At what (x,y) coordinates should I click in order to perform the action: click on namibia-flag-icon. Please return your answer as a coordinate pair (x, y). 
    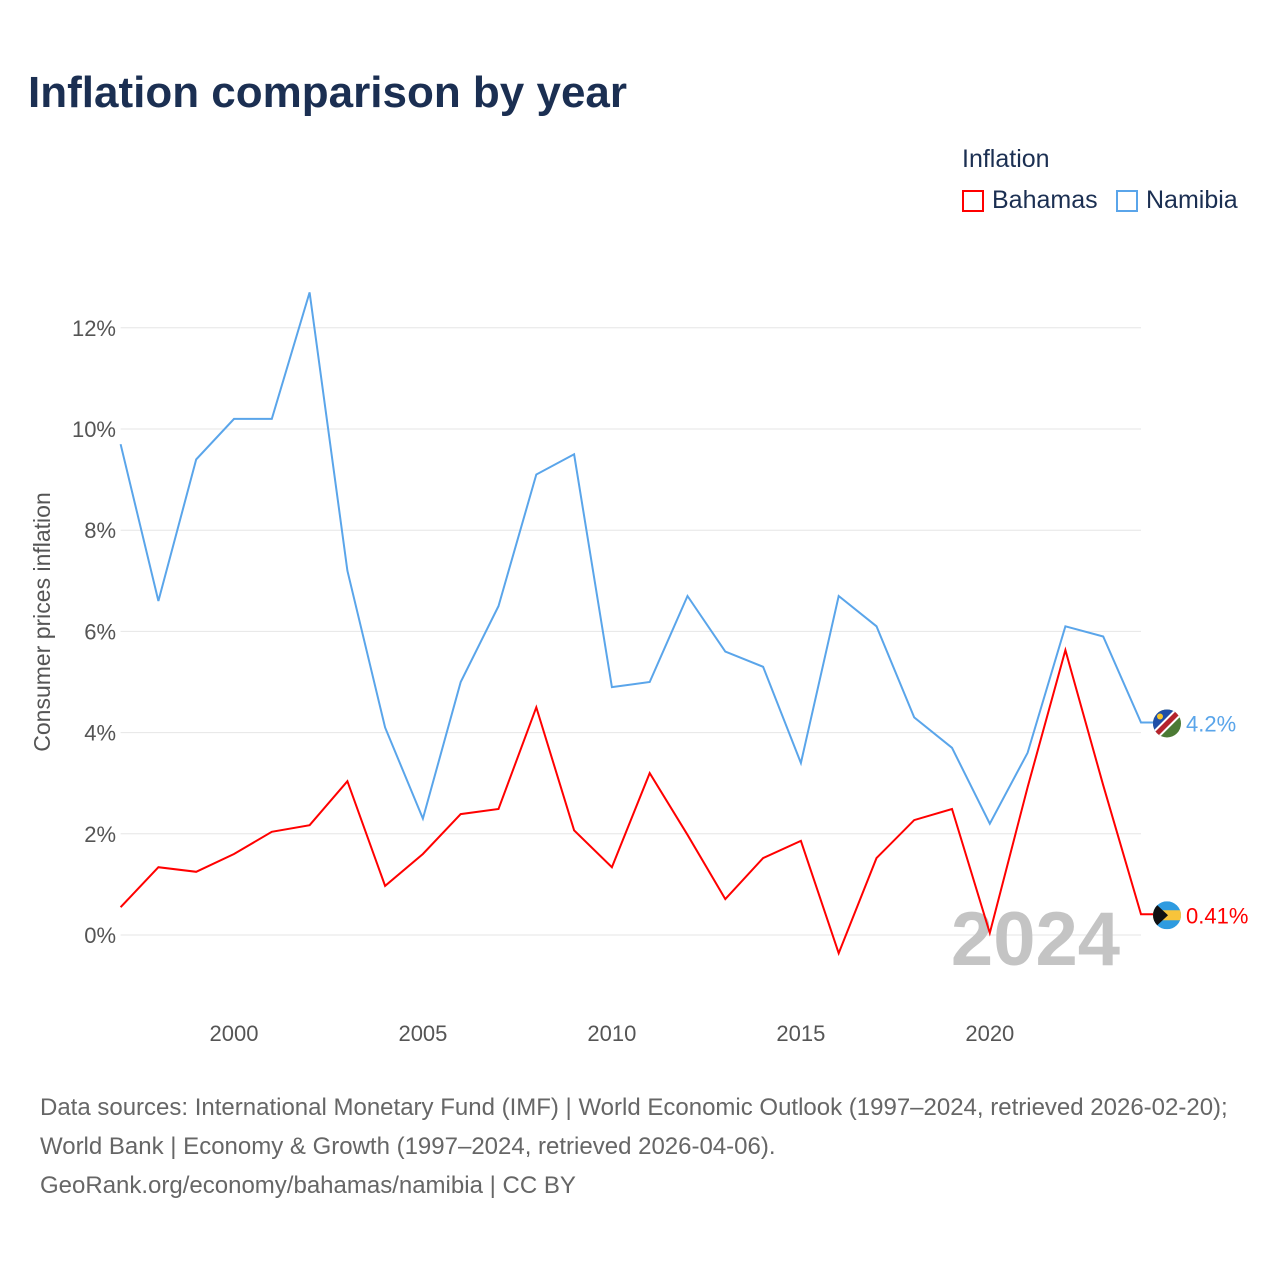
    Looking at the image, I should click on (1167, 723).